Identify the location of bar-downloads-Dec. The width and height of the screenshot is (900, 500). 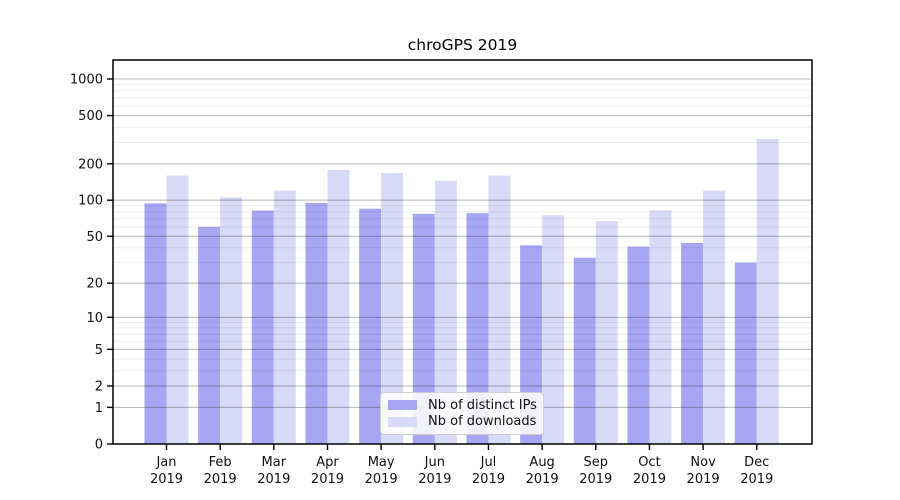
(767, 291).